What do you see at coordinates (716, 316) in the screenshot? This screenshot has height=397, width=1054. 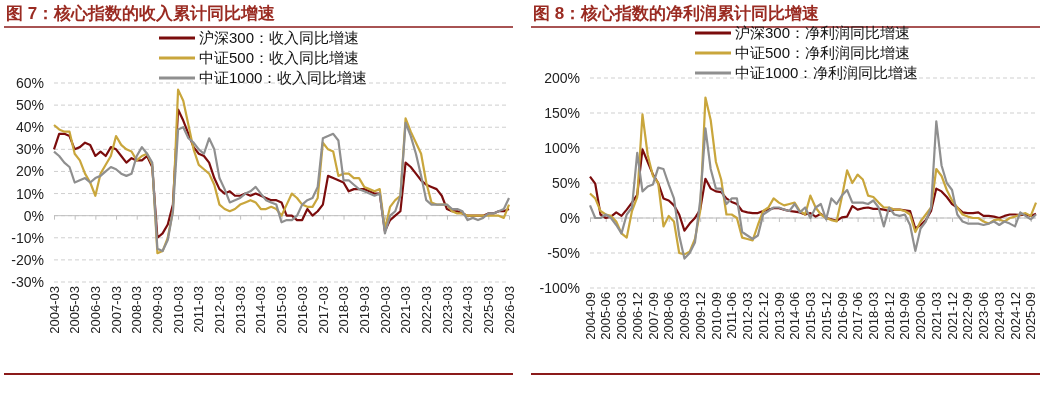 I see `x-tick-label: 2010-09` at bounding box center [716, 316].